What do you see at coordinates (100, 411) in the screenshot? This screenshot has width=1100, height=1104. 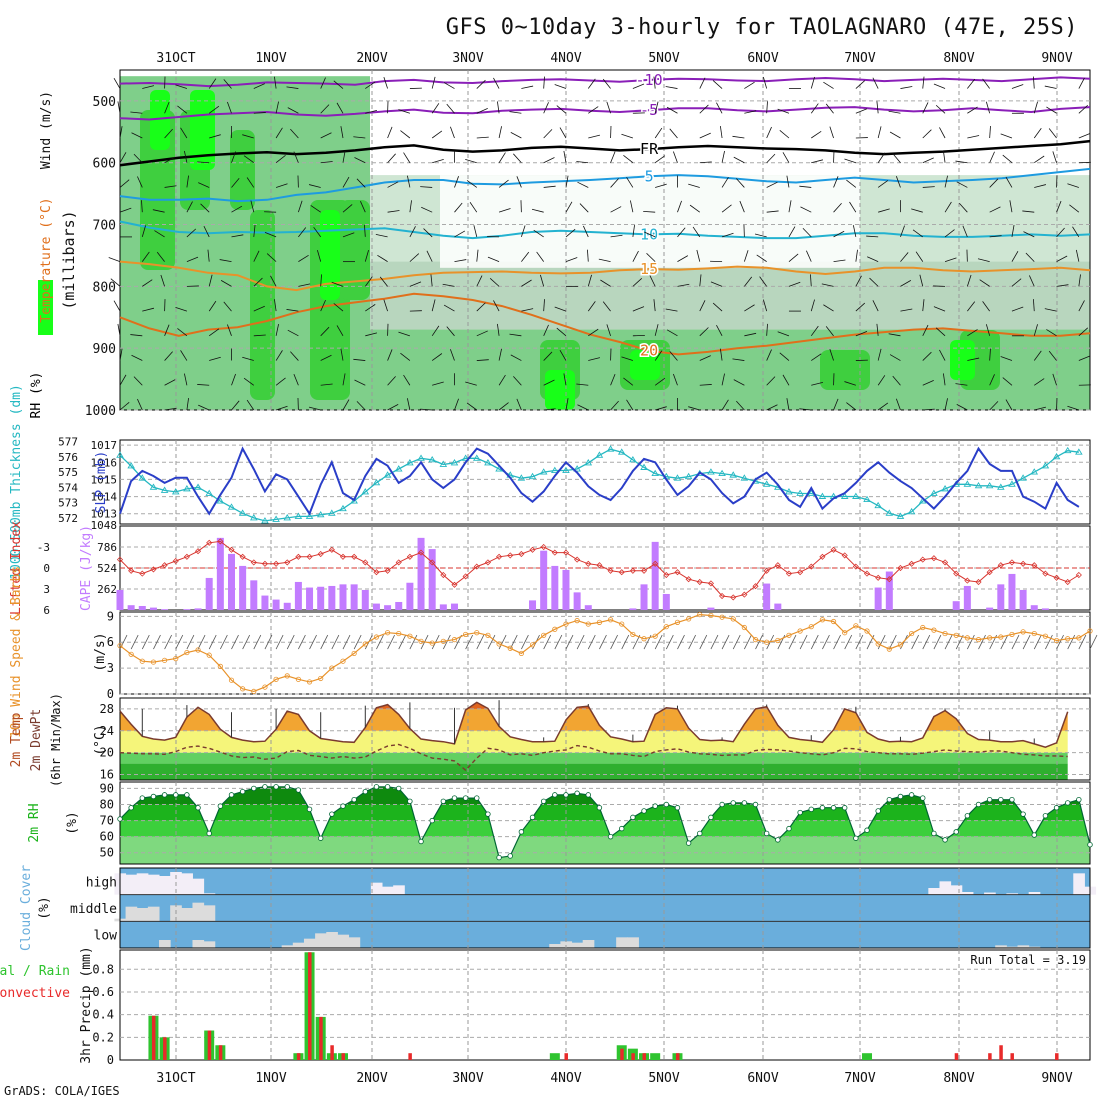 I see `pressure-tick-label: 1000` at bounding box center [100, 411].